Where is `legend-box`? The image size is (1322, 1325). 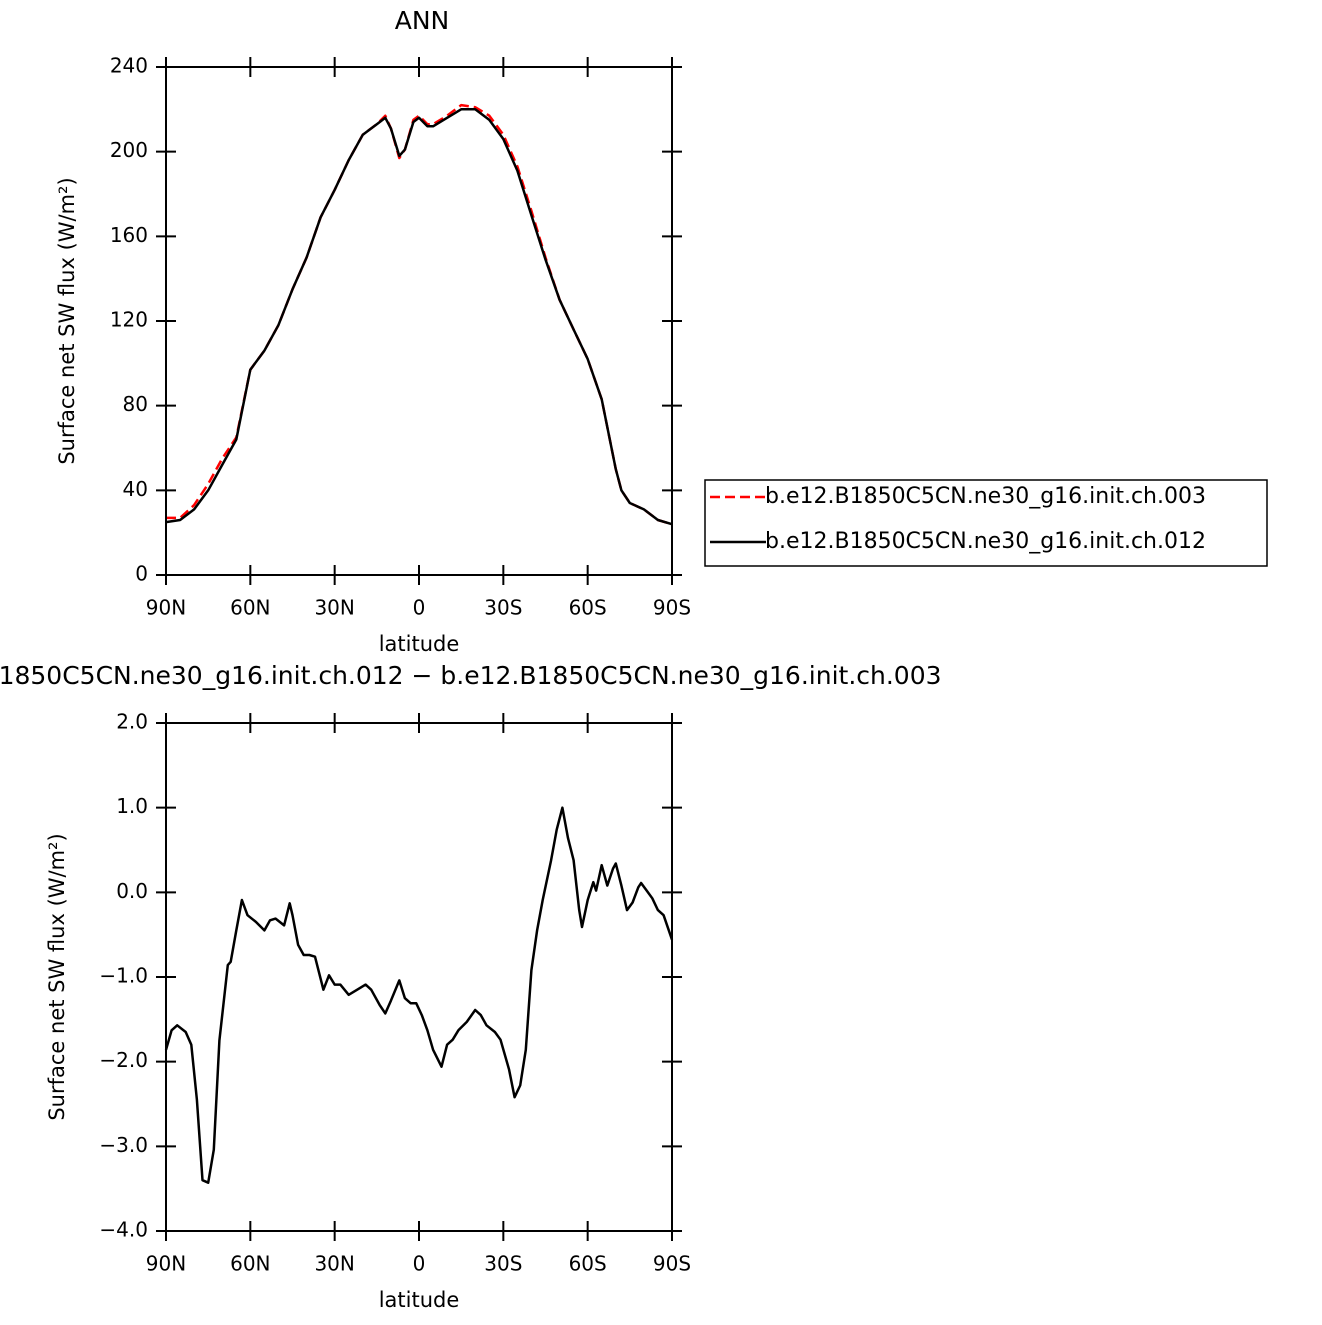 legend-box is located at coordinates (986, 523).